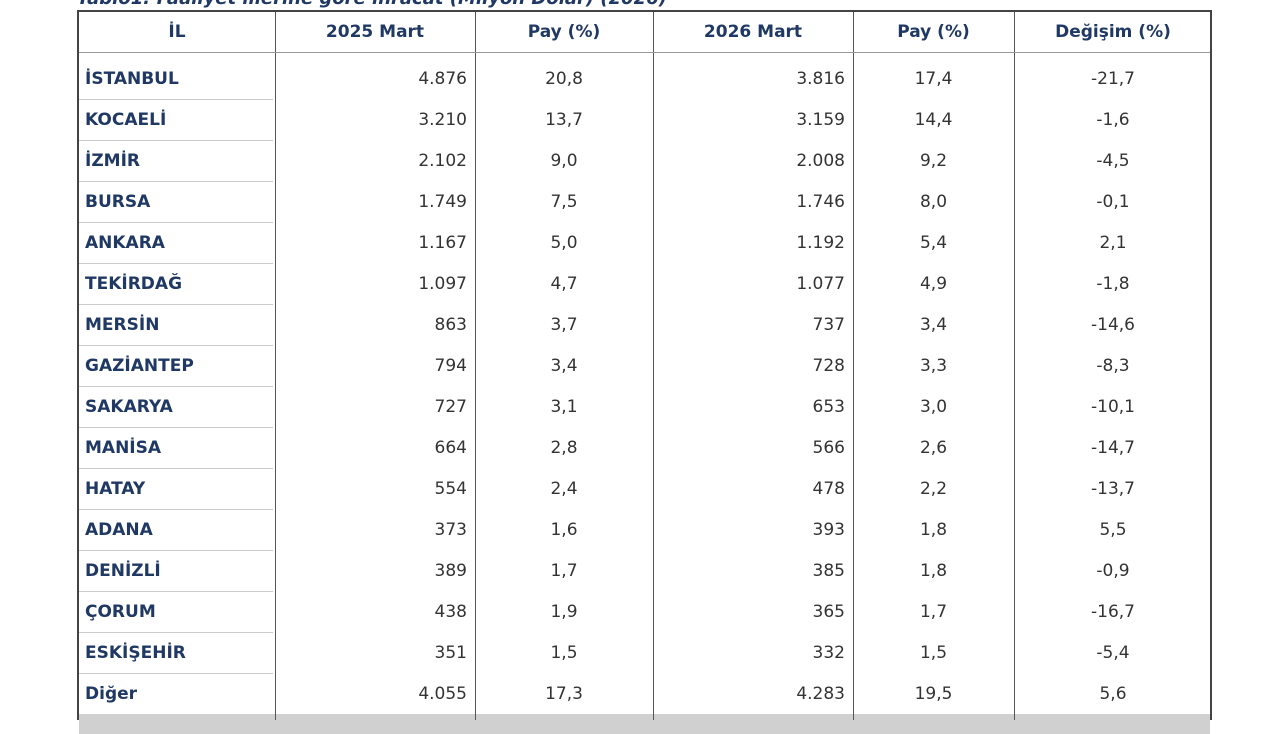  Describe the element at coordinates (644, 52) in the screenshot. I see `header-divider` at that location.